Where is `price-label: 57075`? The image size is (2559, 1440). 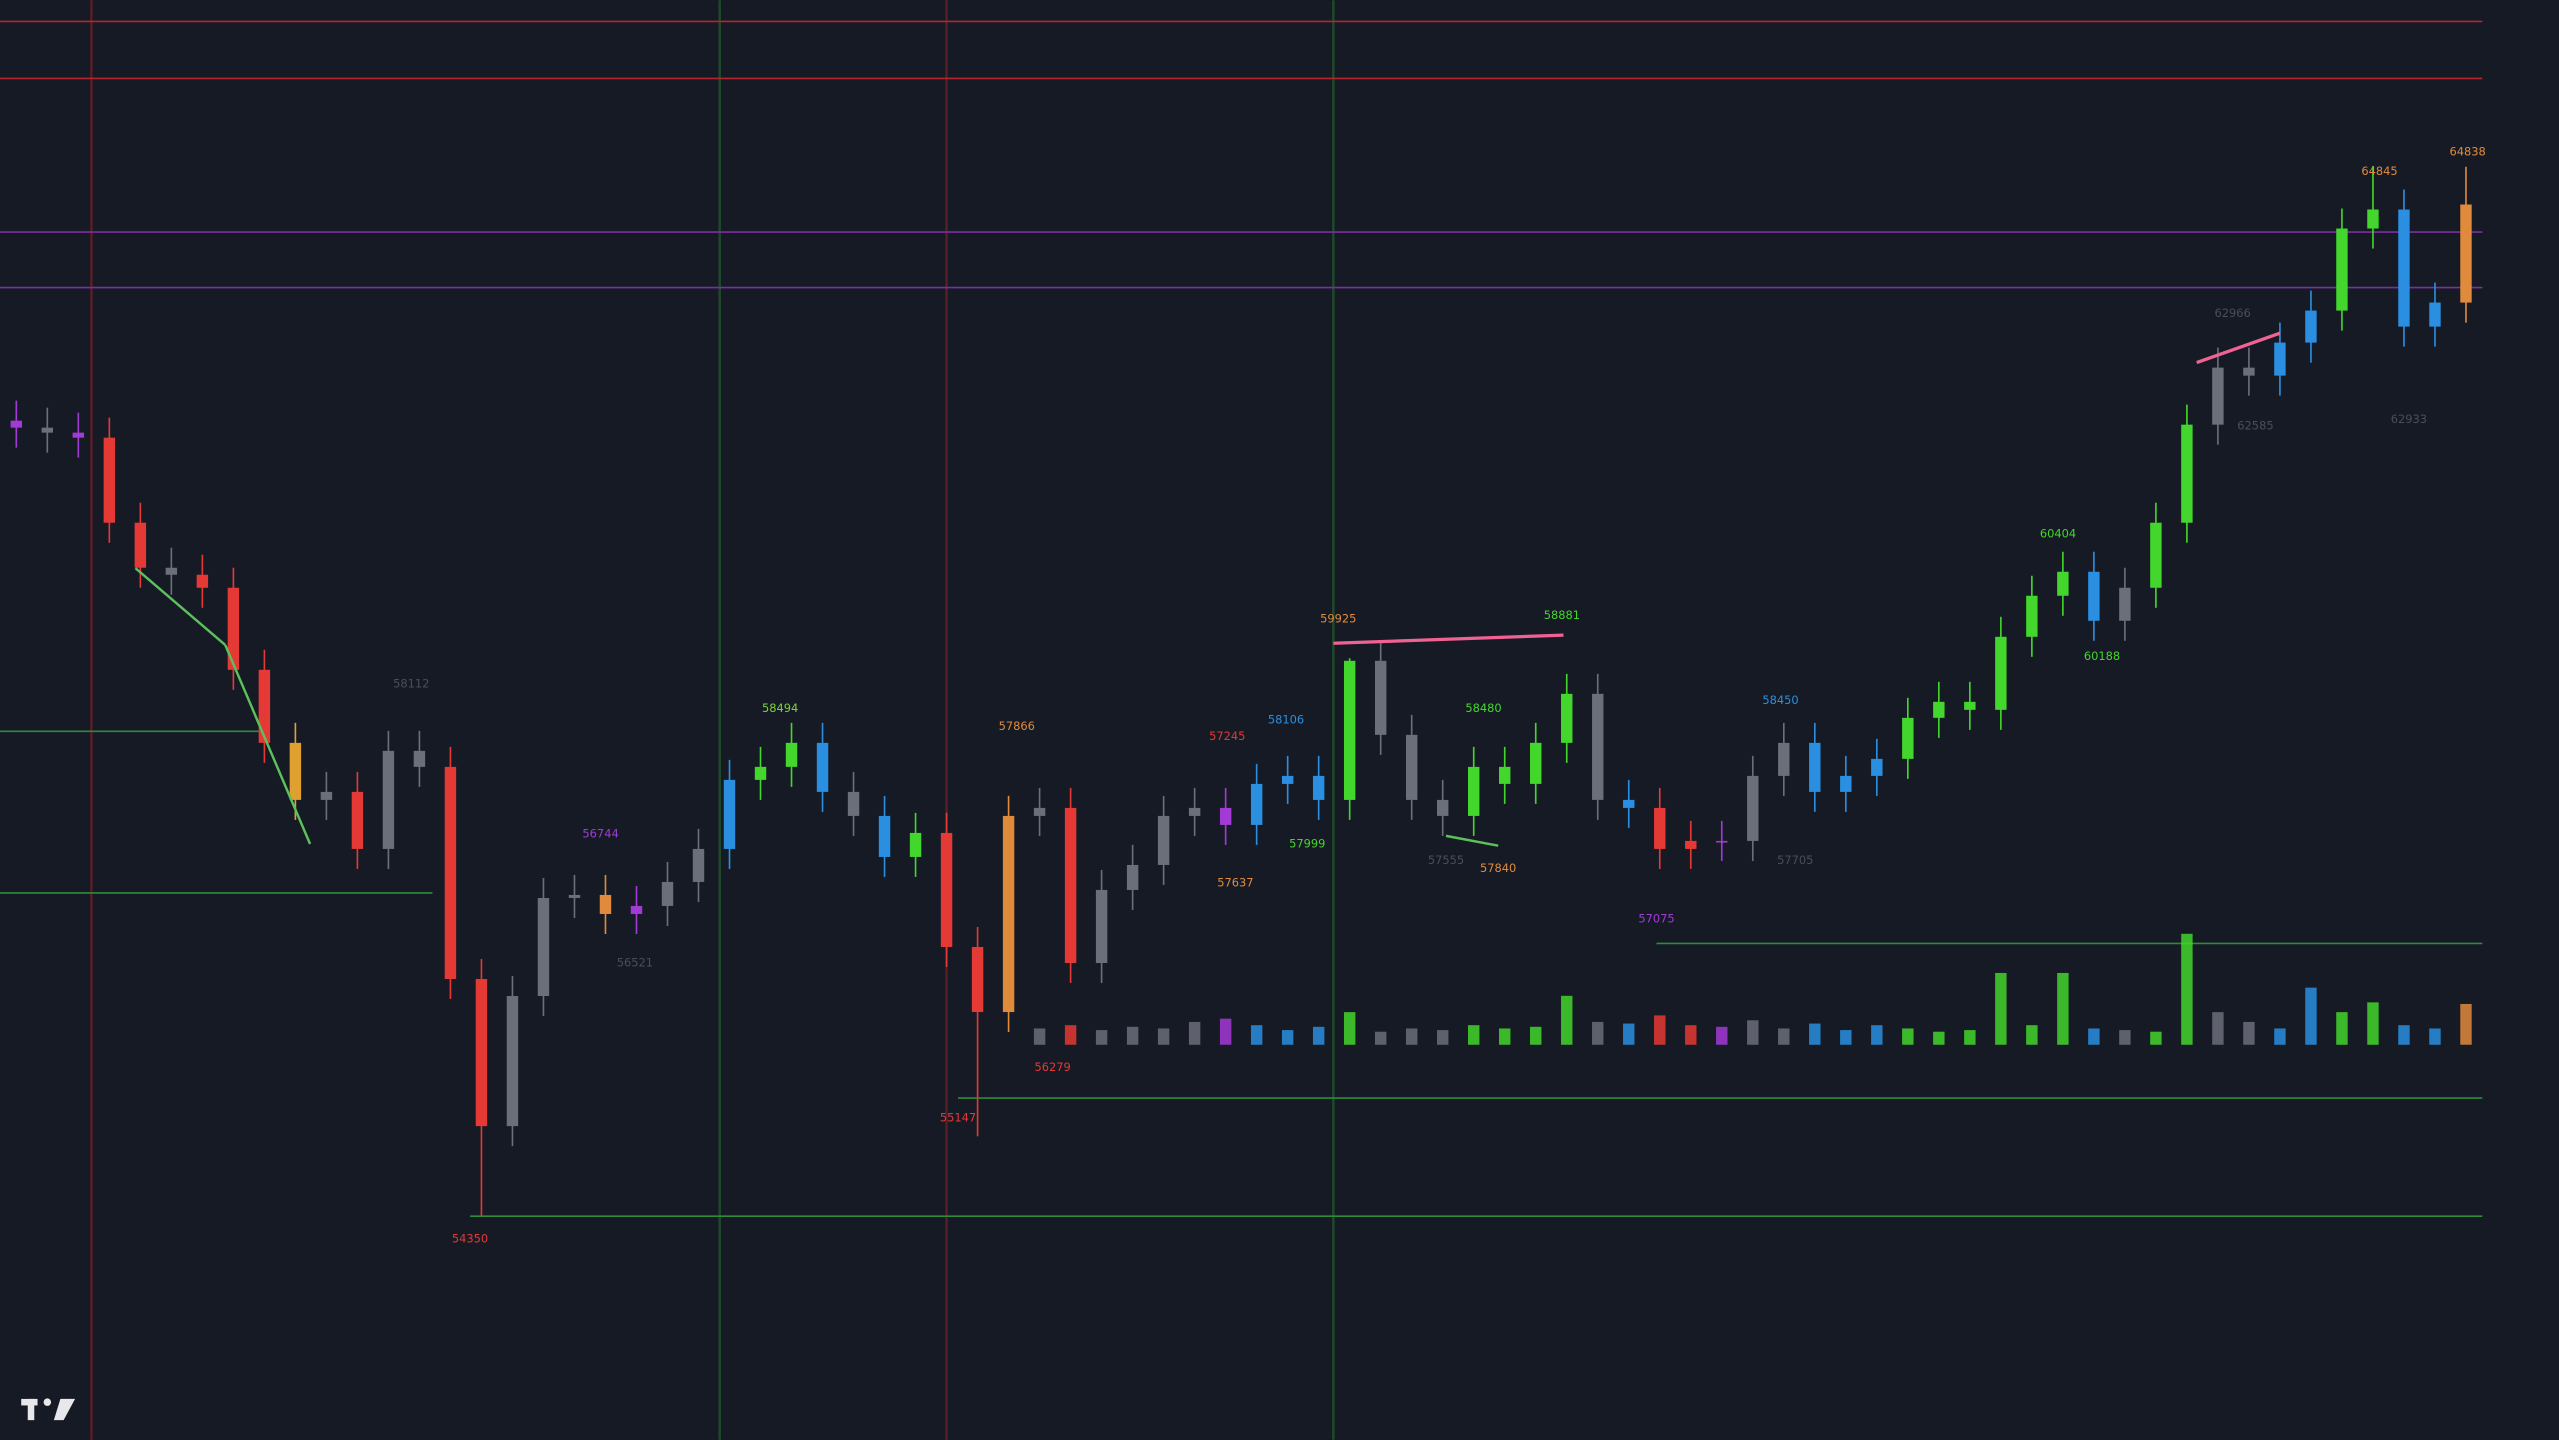 price-label: 57075 is located at coordinates (1656, 919).